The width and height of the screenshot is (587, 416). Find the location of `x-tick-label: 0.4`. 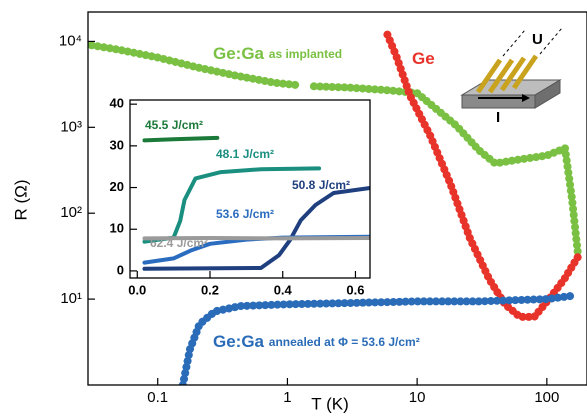

x-tick-label: 0.4 is located at coordinates (283, 289).